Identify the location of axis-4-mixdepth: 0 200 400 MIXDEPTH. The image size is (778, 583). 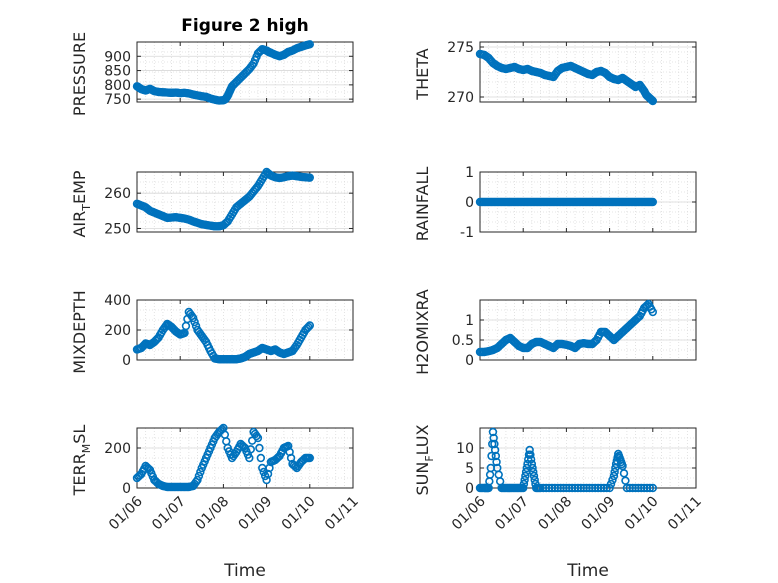
(212, 332).